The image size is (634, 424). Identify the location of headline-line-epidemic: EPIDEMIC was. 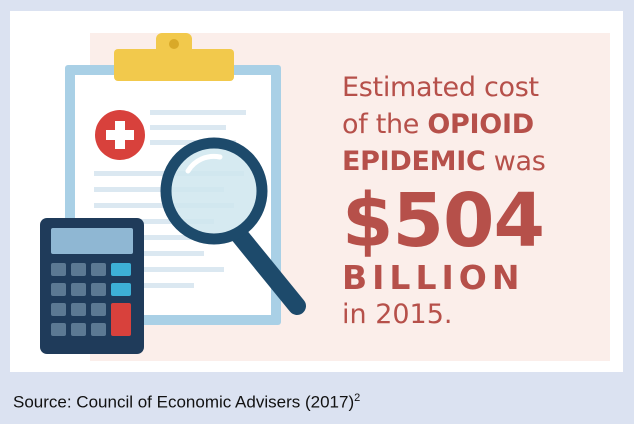
(462, 161).